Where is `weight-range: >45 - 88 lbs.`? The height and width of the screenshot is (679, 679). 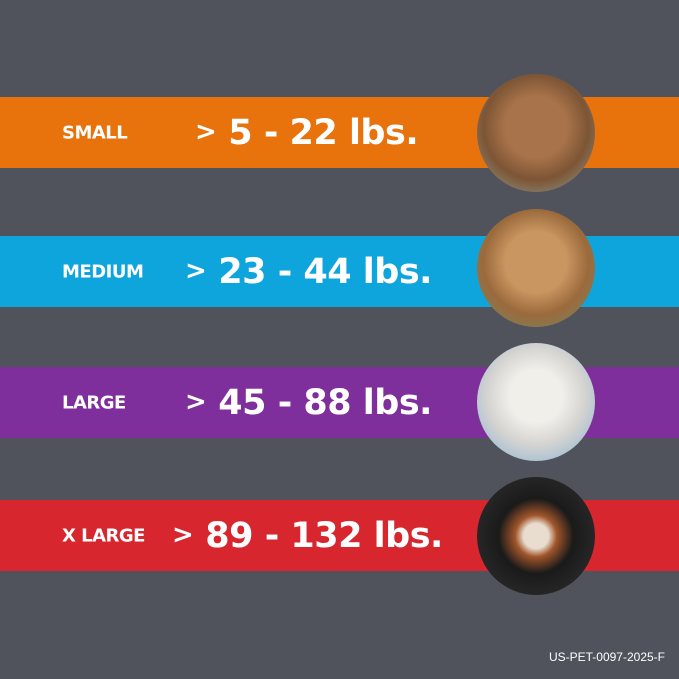 weight-range: >45 - 88 lbs. is located at coordinates (308, 403).